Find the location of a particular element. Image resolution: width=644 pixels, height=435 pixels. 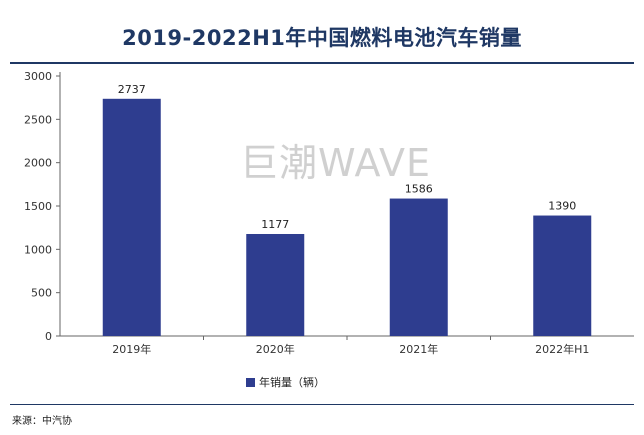

y-tick-label: 0 is located at coordinates (48, 336).